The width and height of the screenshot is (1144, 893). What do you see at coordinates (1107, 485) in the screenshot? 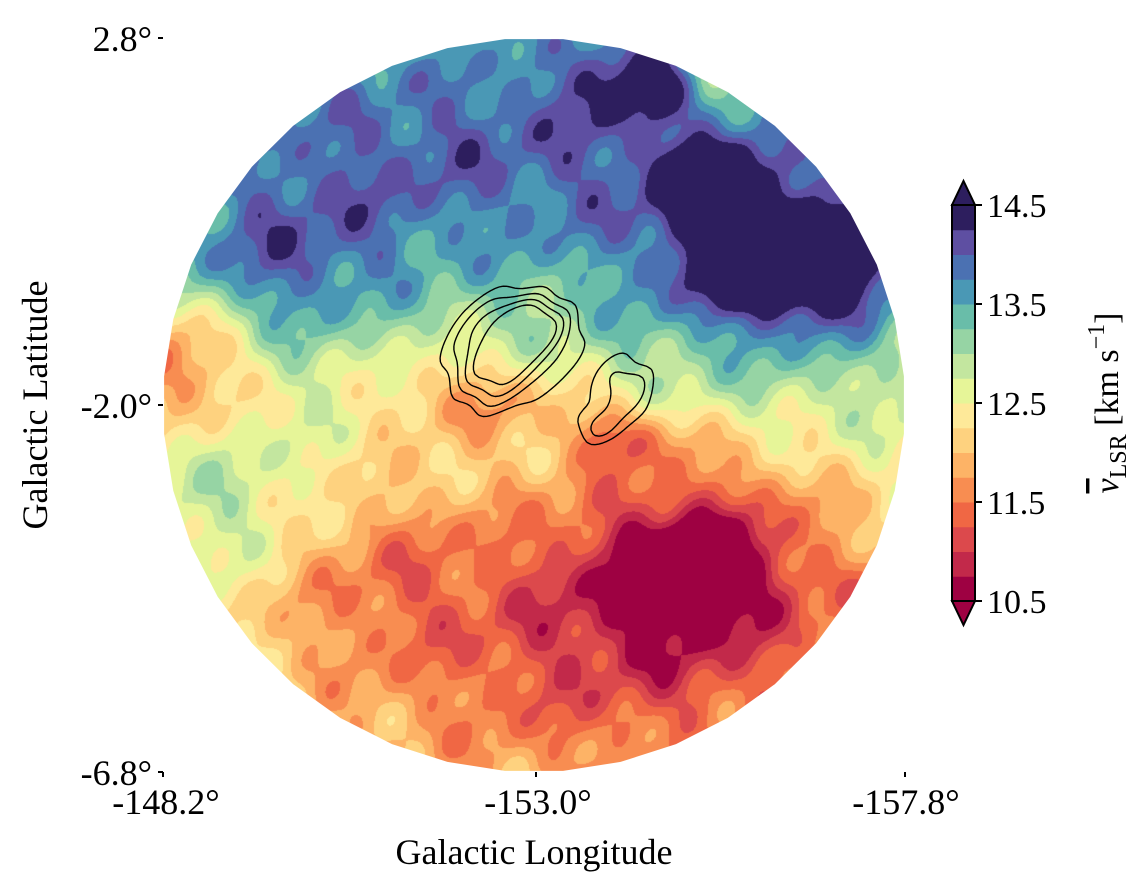
I see `colorbar-title-main: v` at bounding box center [1107, 485].